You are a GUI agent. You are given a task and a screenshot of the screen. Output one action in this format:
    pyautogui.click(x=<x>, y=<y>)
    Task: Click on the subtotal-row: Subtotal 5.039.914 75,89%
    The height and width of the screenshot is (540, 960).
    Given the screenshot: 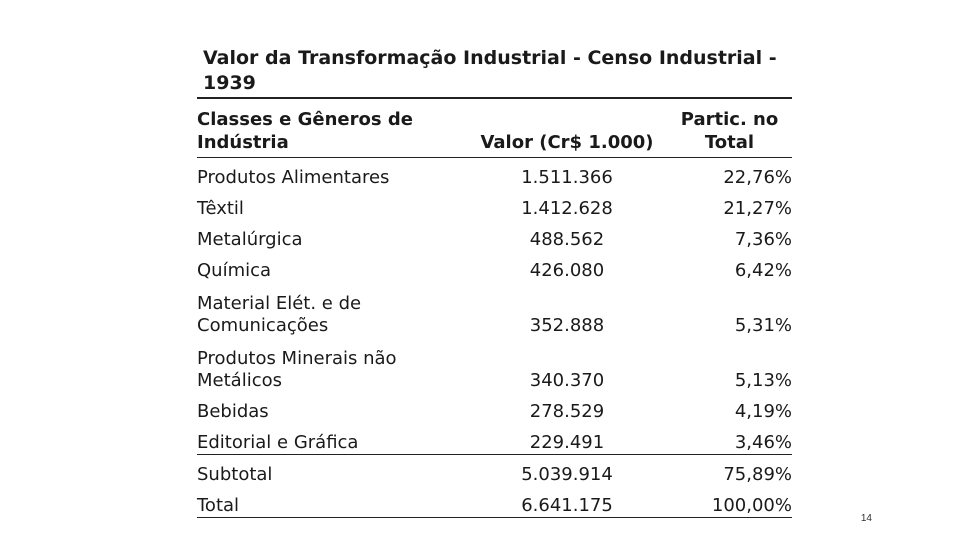 What is the action you would take?
    pyautogui.click(x=494, y=470)
    